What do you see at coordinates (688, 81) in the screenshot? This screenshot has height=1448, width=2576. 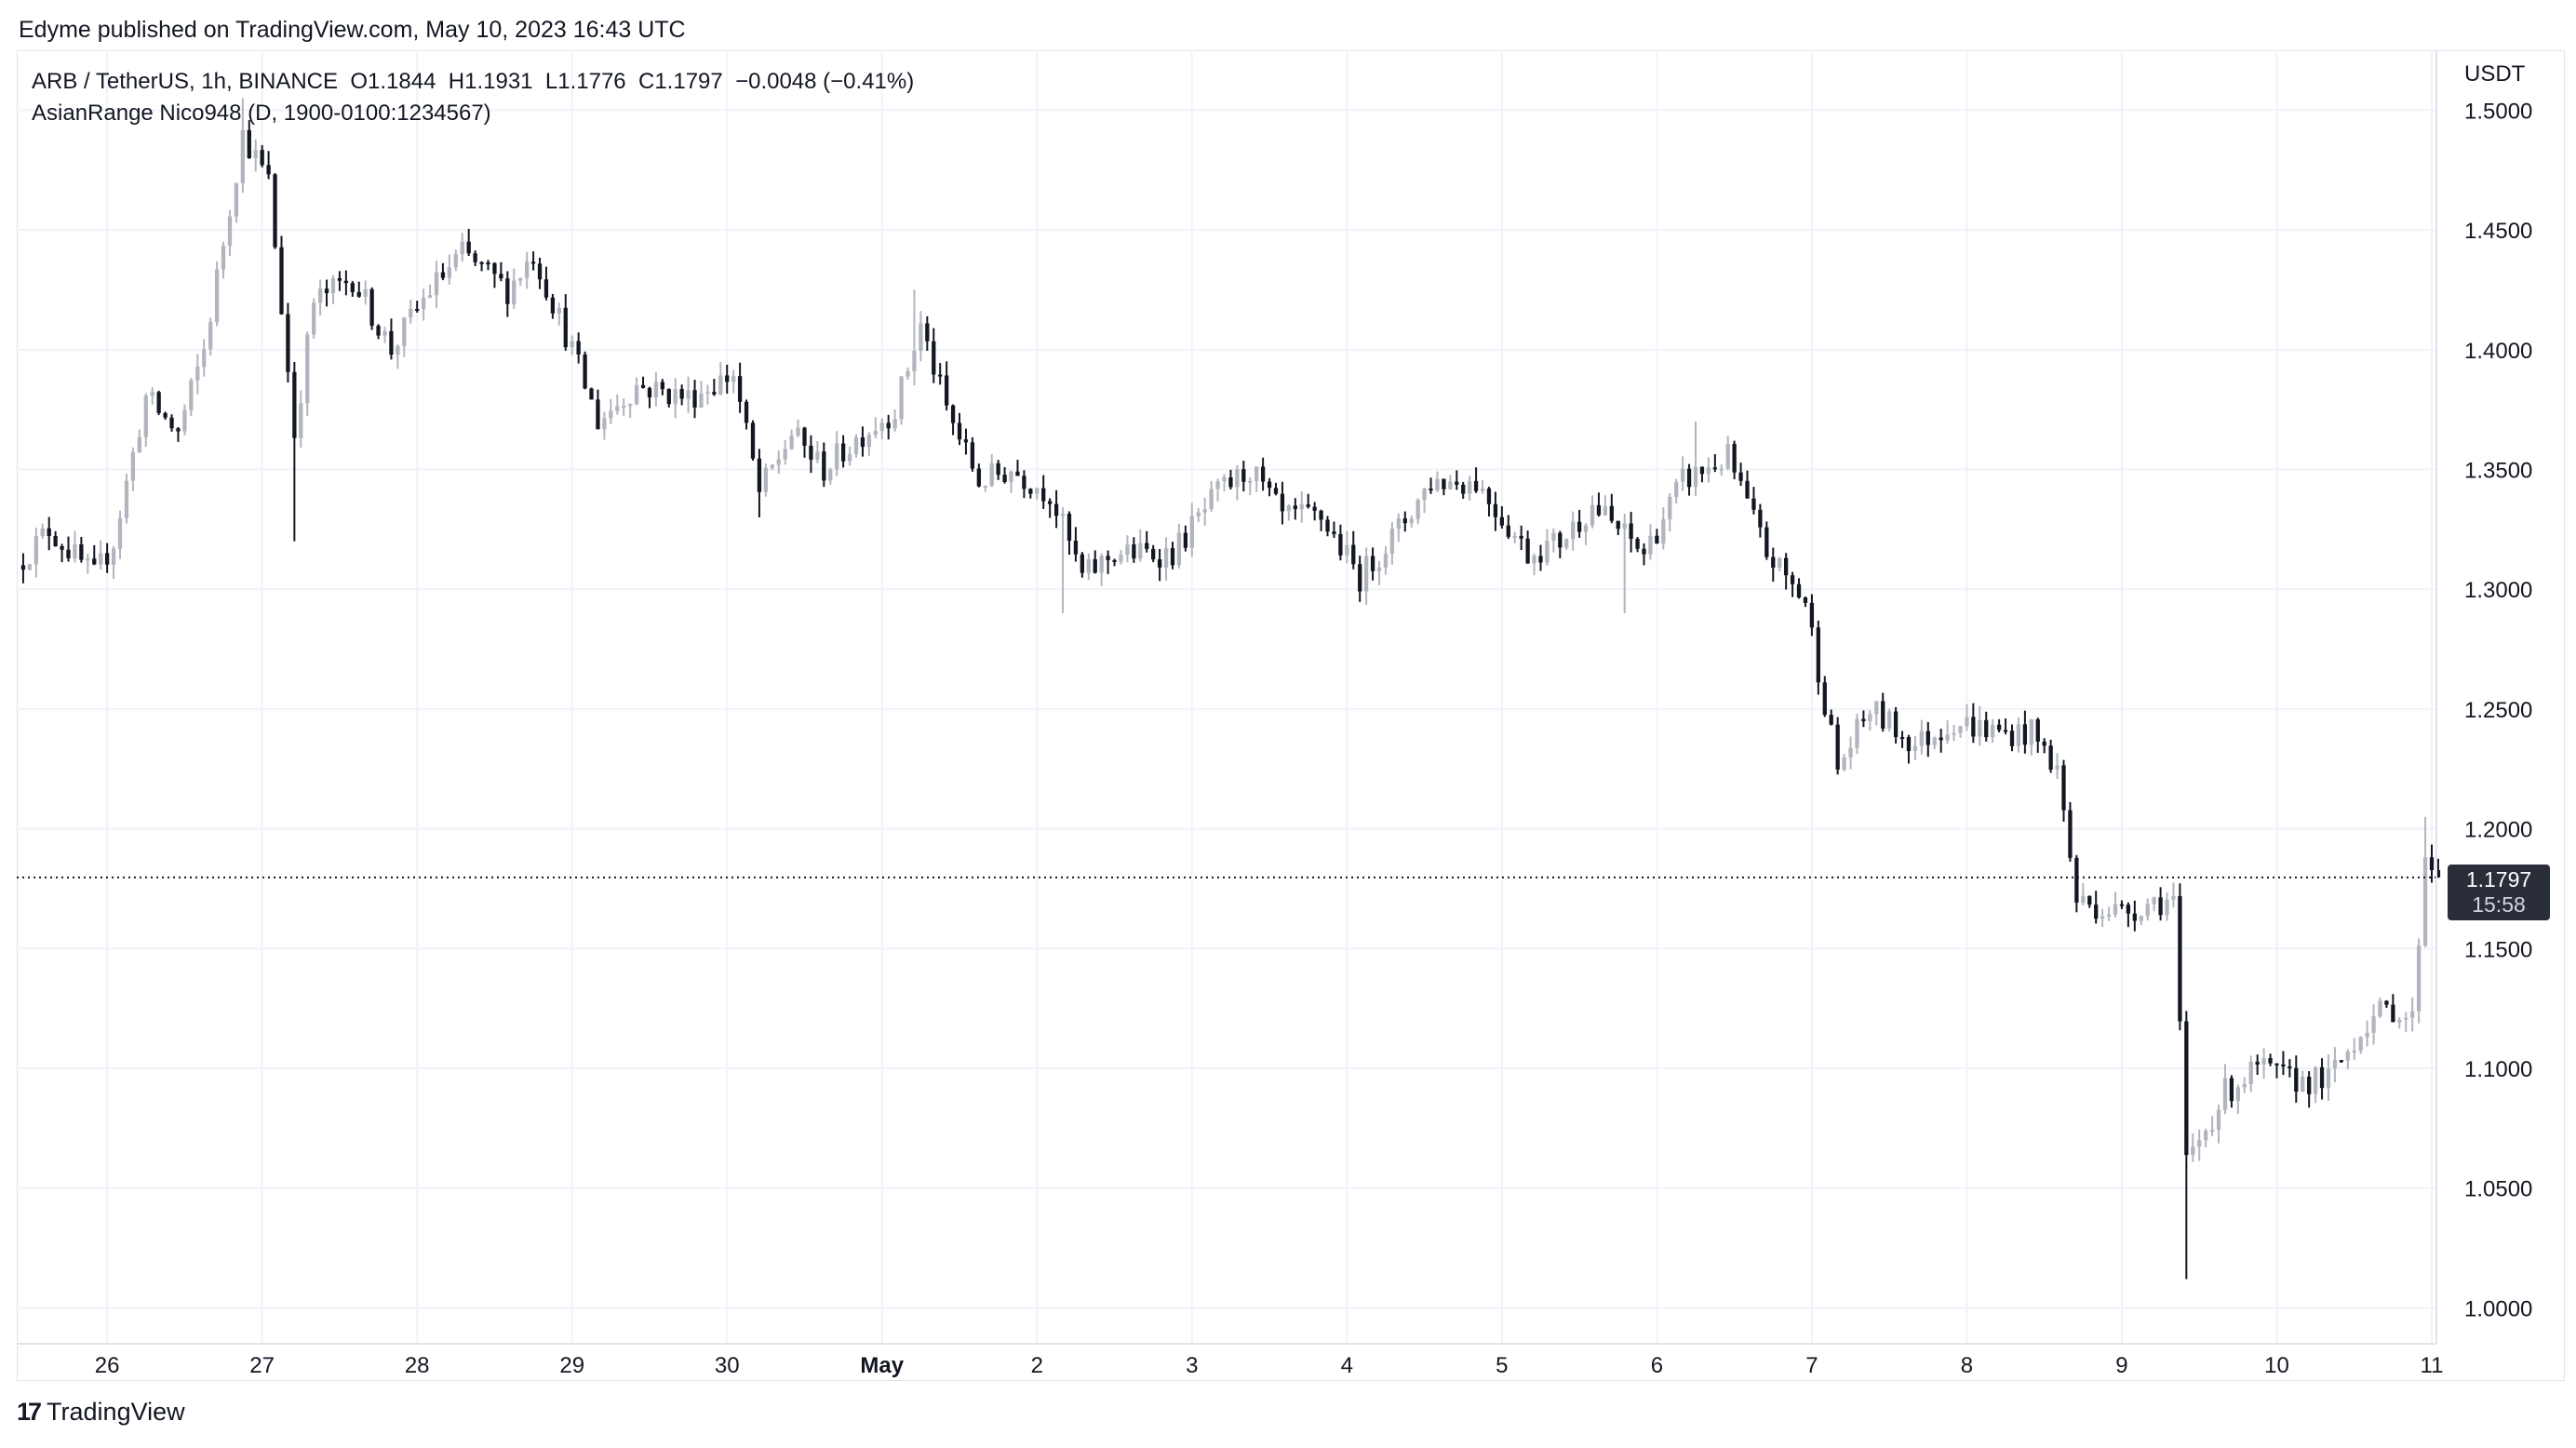 I see `close-value: 1.1797` at bounding box center [688, 81].